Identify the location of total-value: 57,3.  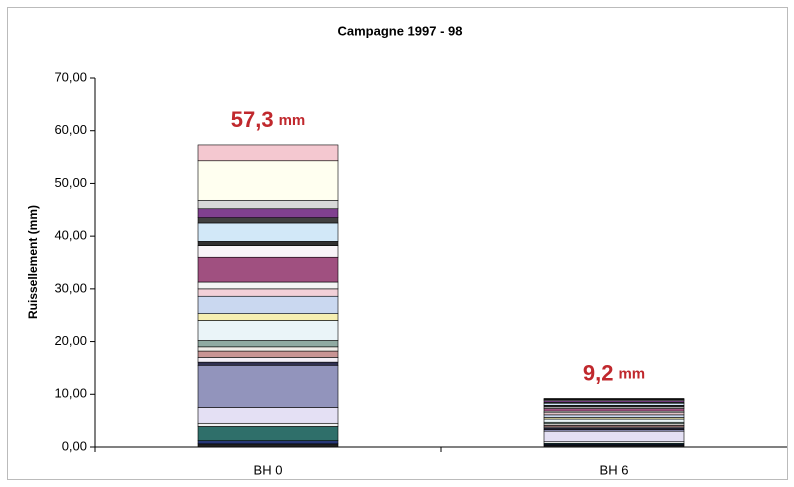
(252, 119).